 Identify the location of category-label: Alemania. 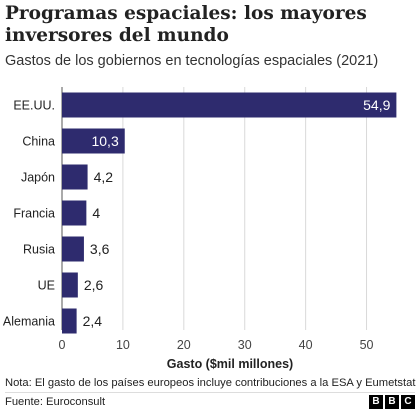
(29, 322).